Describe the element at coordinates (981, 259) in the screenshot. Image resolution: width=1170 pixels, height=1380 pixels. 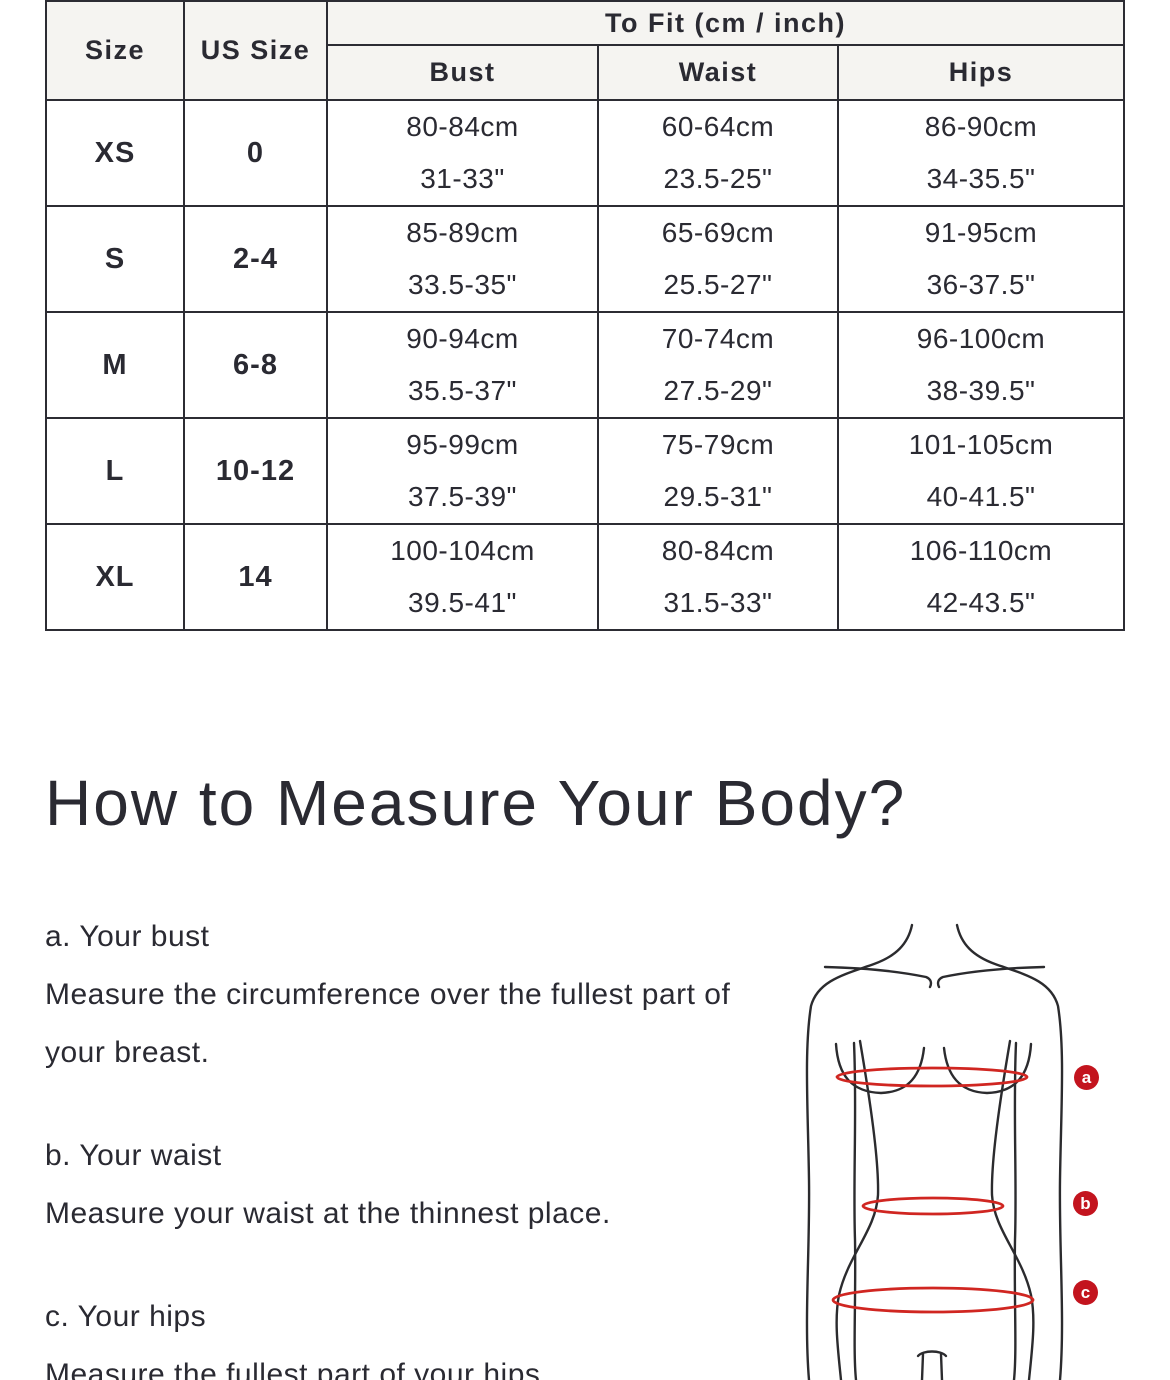
I see `hips-cell: 91-95cm 36-37.5"` at that location.